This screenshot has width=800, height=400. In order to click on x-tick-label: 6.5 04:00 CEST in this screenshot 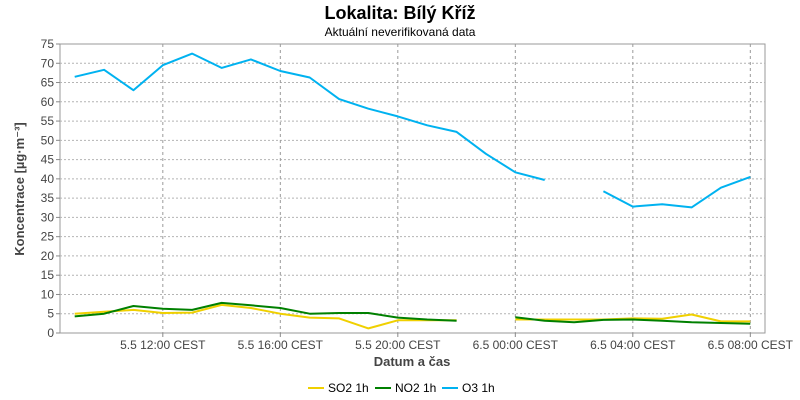, I will do `click(633, 345)`.